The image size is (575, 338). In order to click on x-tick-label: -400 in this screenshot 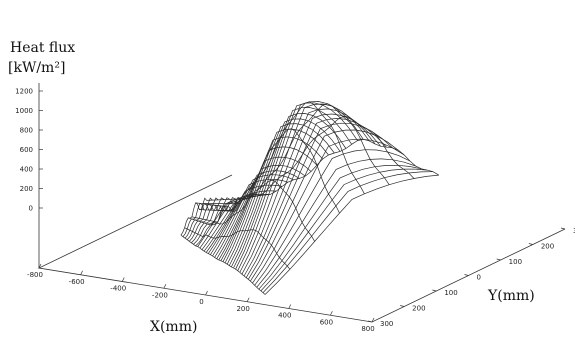, I will do `click(118, 289)`.